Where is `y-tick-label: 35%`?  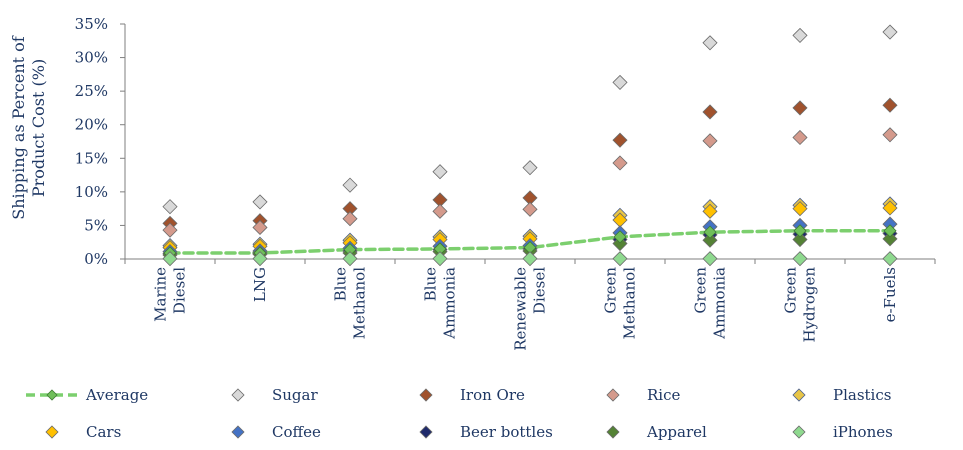 y-tick-label: 35% is located at coordinates (91, 24).